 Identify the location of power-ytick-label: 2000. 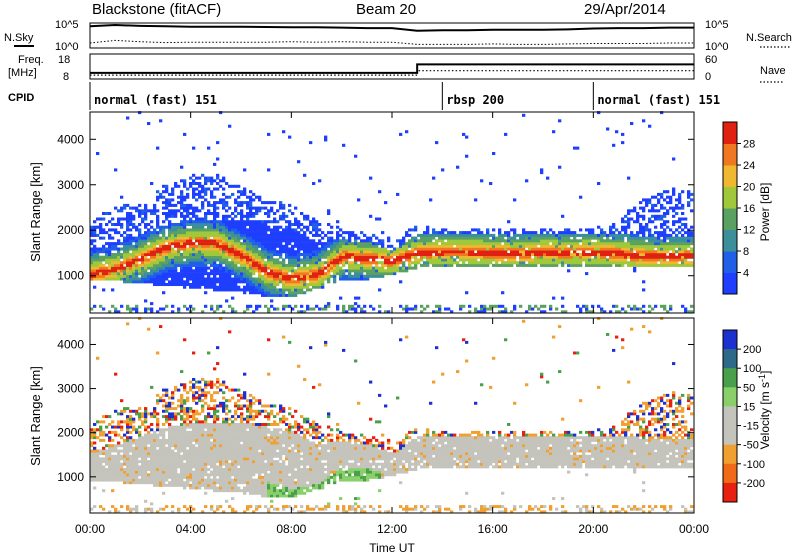
(70, 230).